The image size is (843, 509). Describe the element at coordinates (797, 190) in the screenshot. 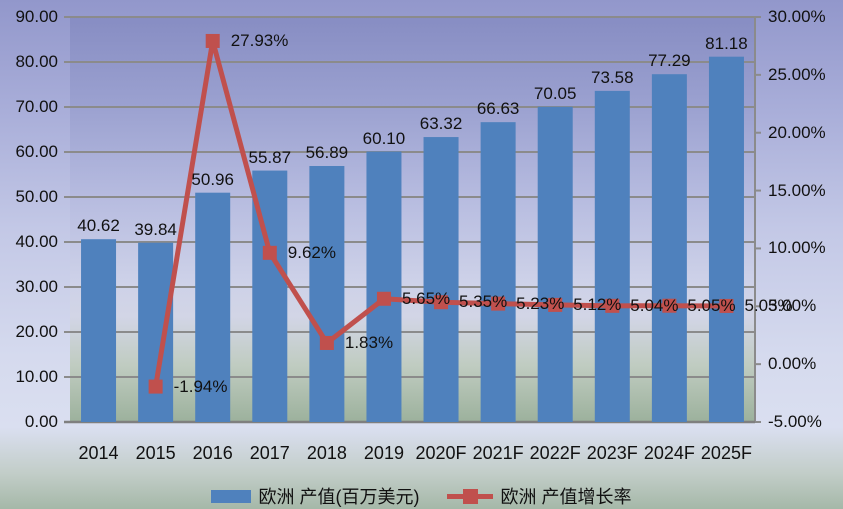

I see `right-axis-tick-label: 15.00%` at that location.